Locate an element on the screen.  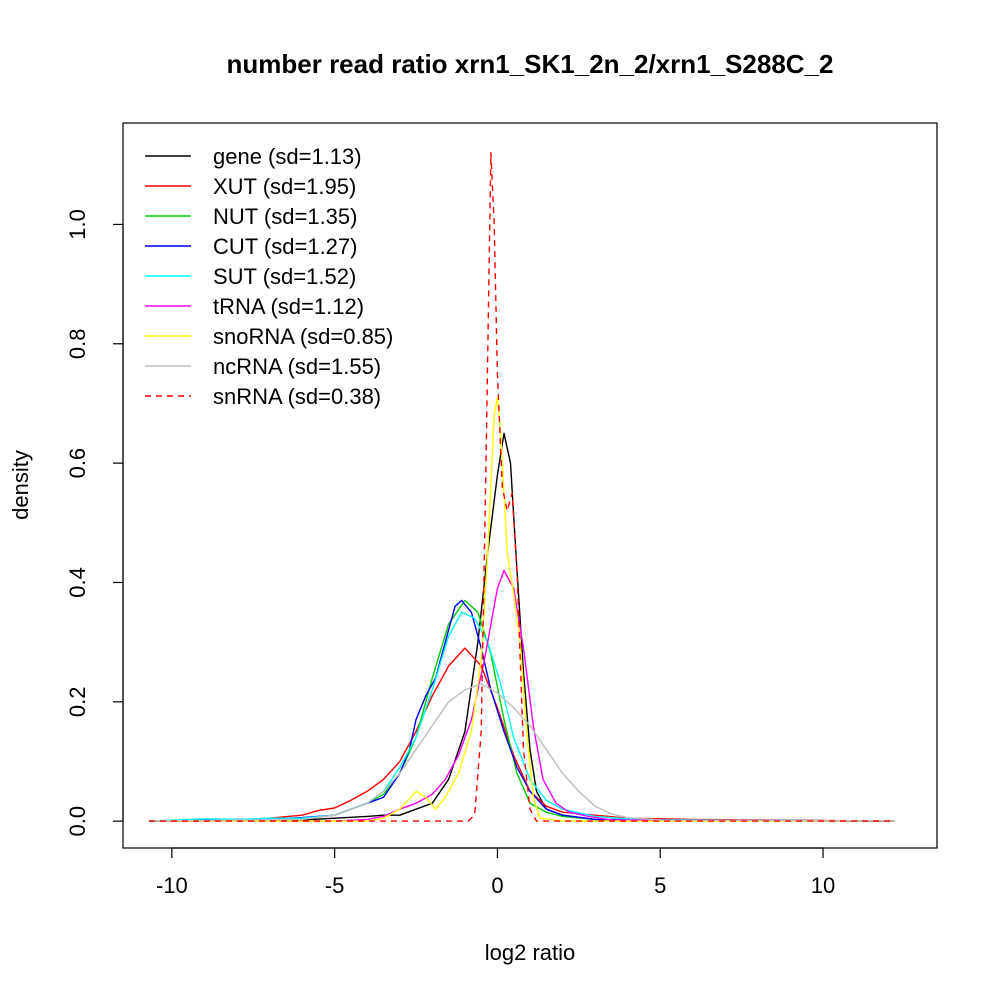
series-line-XUT is located at coordinates (521, 734).